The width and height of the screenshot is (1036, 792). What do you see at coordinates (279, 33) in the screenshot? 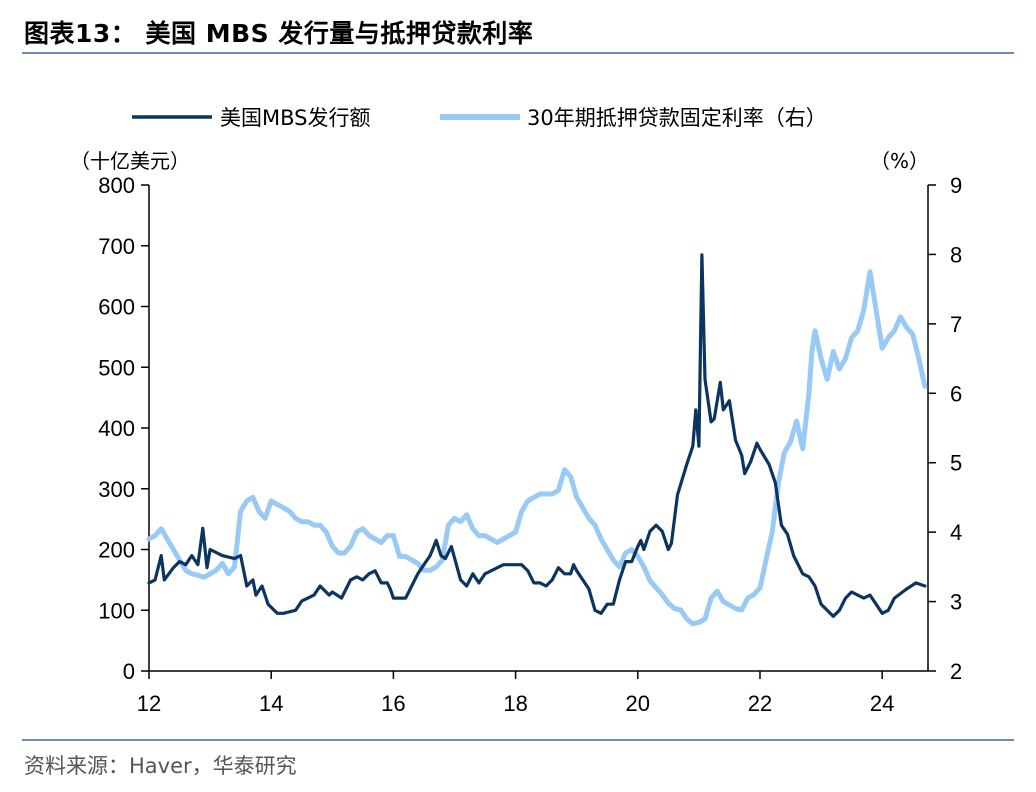
I see `figure-title: 图表13： 美国 MBS 发行量与抵押贷款利率` at bounding box center [279, 33].